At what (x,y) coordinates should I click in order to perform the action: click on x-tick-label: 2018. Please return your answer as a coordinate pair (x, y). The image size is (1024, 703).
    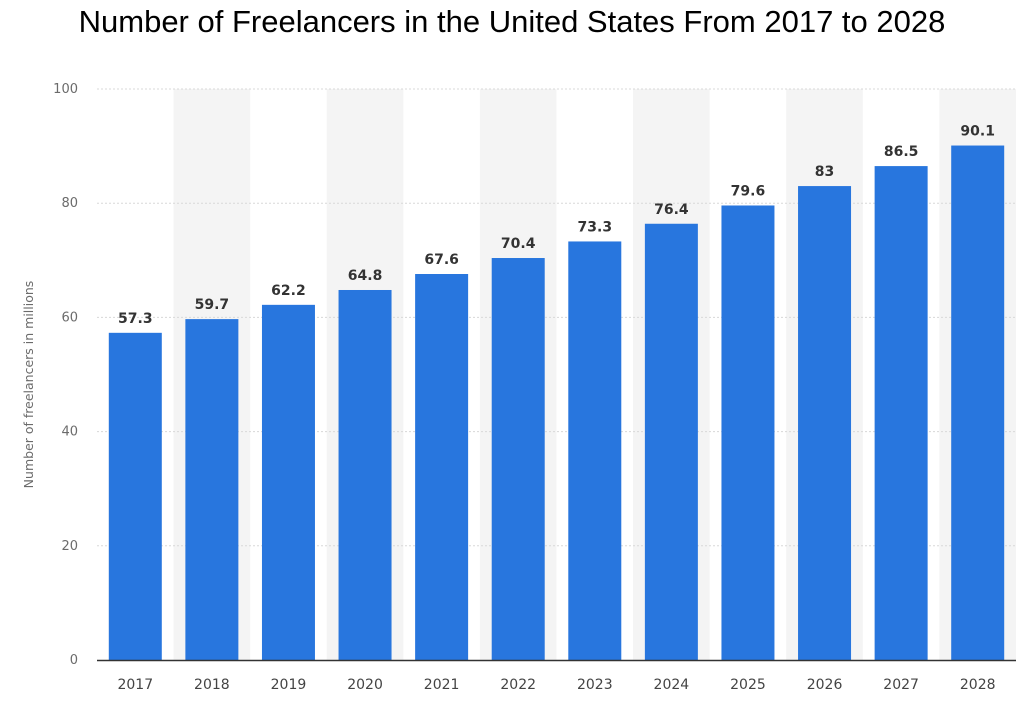
    Looking at the image, I should click on (212, 685).